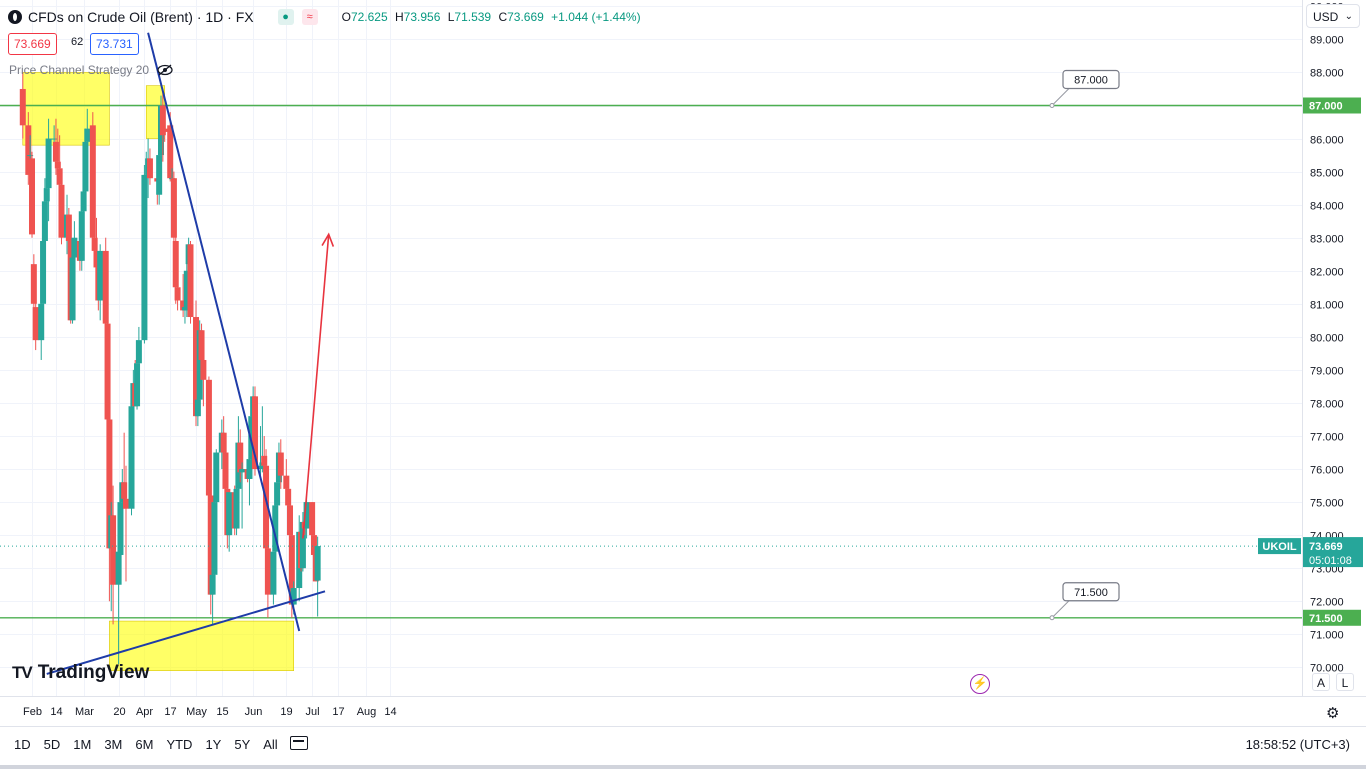  Describe the element at coordinates (1327, 141) in the screenshot. I see `y-tick-label: 86.000` at that location.